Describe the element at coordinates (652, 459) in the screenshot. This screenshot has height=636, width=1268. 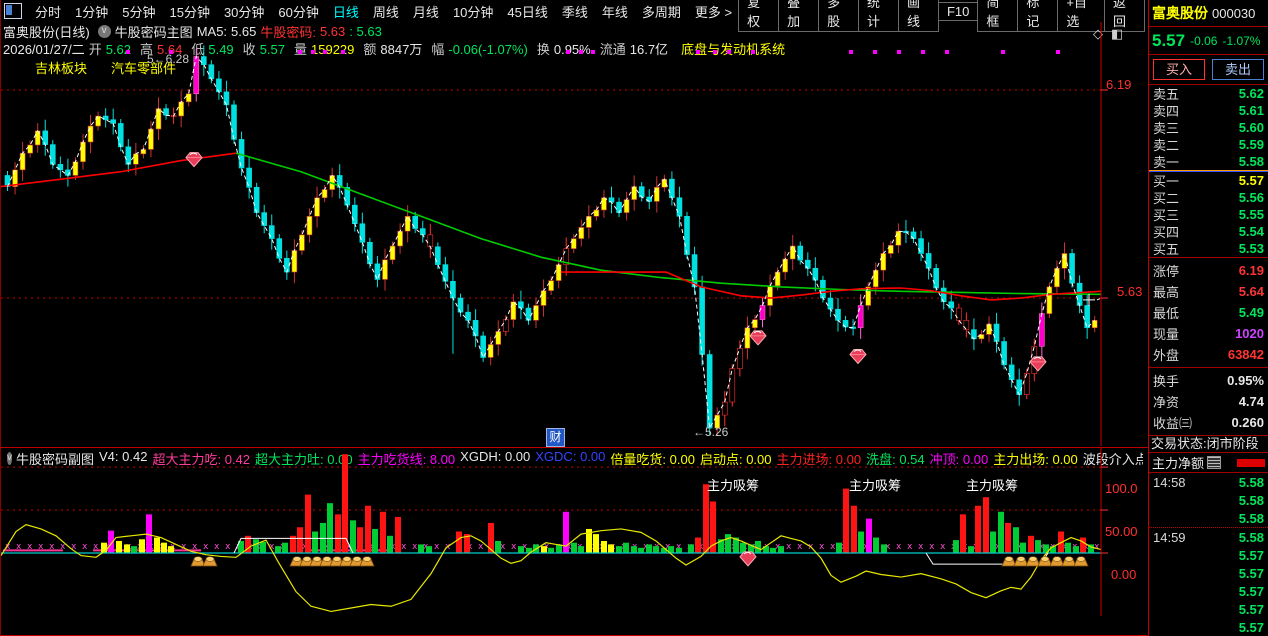
I see `indicator-value: 倍量吃货: 0.00` at that location.